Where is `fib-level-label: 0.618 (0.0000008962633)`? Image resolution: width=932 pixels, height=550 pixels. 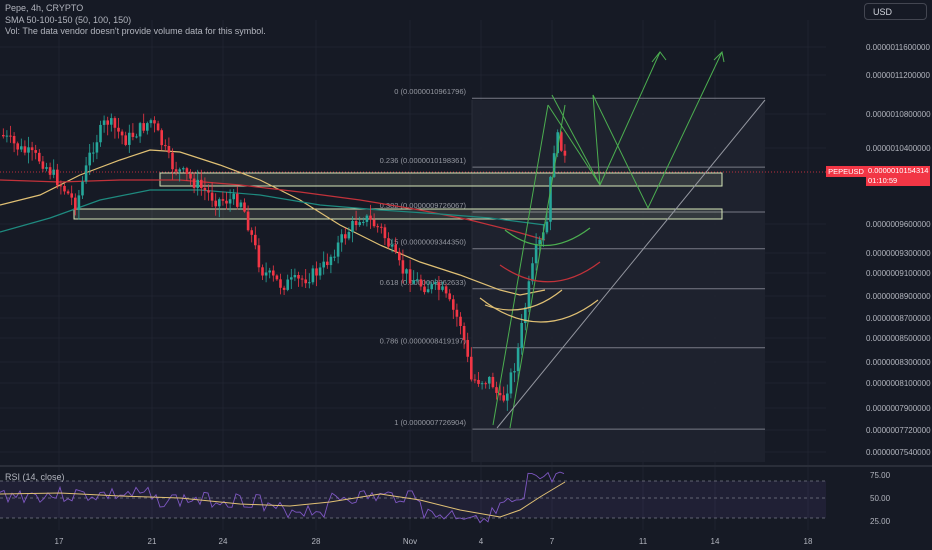
fib-level-label: 0.618 (0.0000008962633) is located at coordinates (423, 282).